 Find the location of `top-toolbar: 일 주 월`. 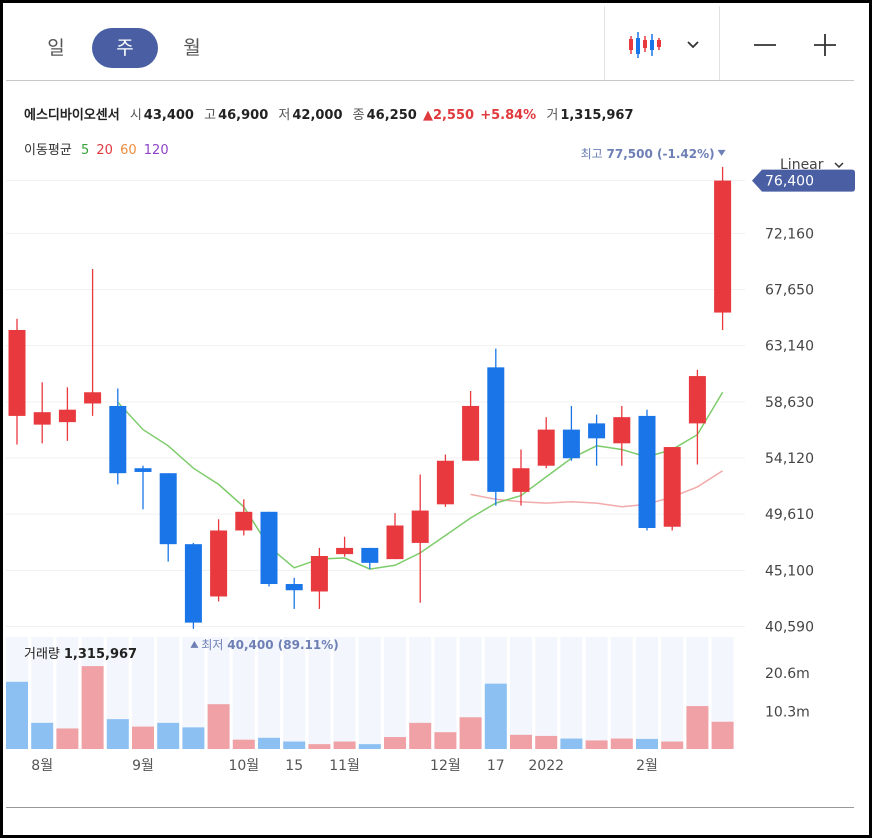

top-toolbar: 일 주 월 is located at coordinates (430, 43).